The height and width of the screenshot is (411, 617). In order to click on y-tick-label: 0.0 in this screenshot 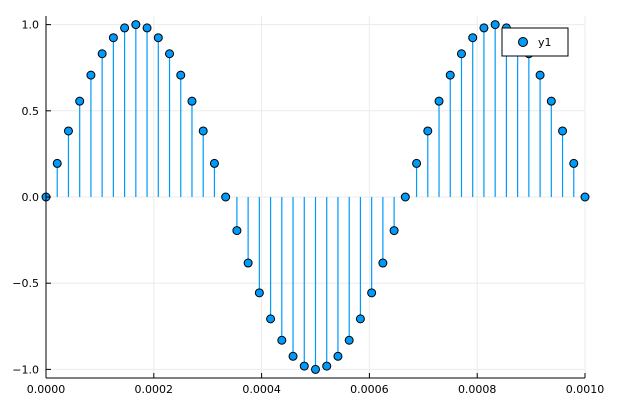, I will do `click(31, 197)`.